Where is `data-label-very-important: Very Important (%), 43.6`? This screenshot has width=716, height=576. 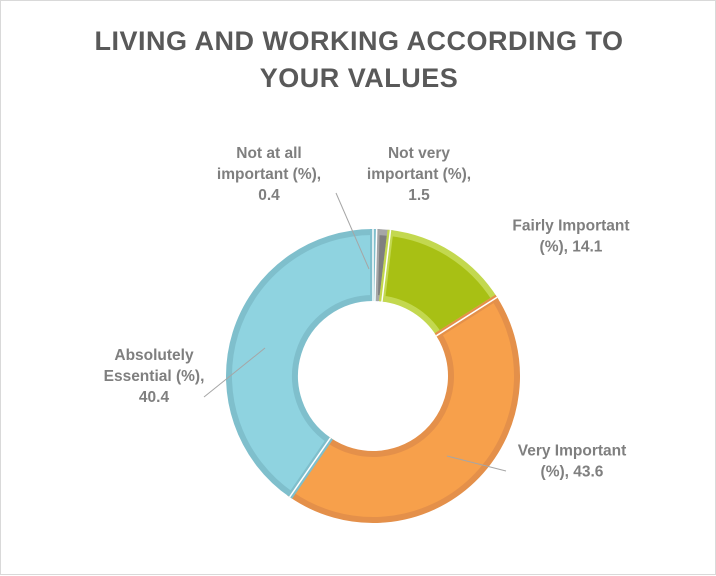
data-label-very-important: Very Important (%), 43.6 is located at coordinates (572, 462).